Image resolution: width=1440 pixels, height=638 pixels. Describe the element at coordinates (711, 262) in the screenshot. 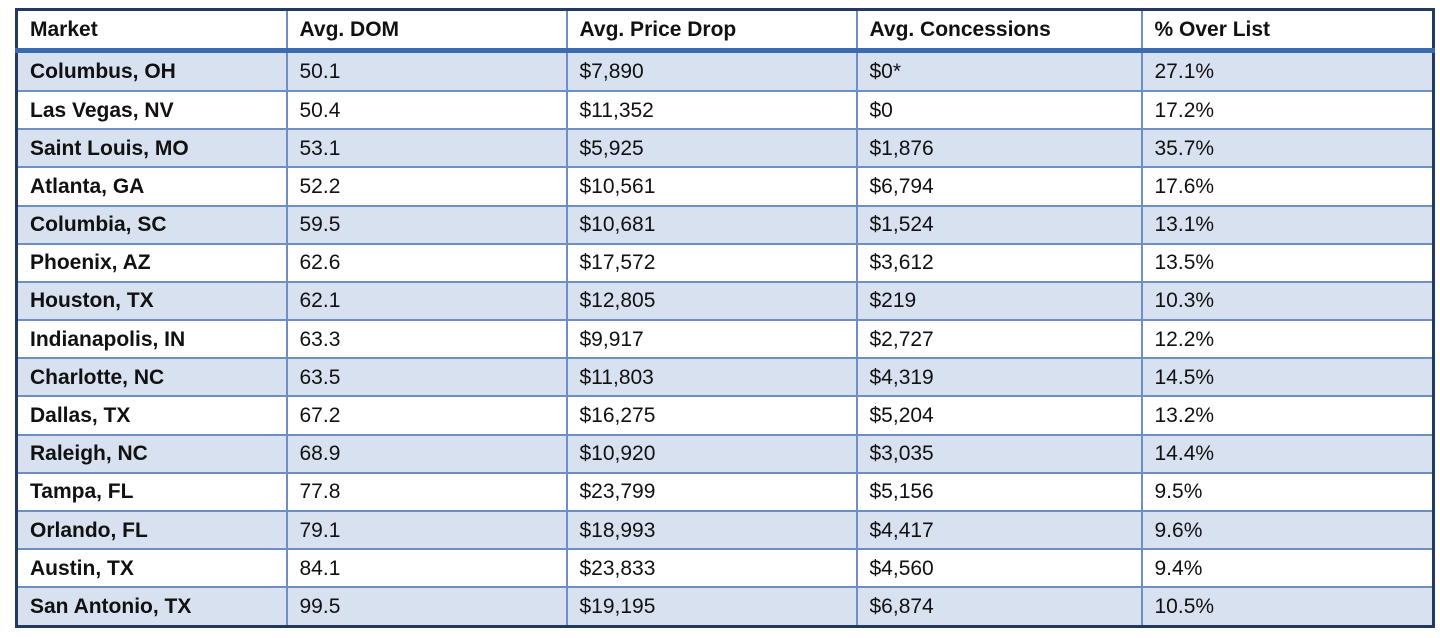

I see `avg-price-drop-cell: $17,572` at that location.